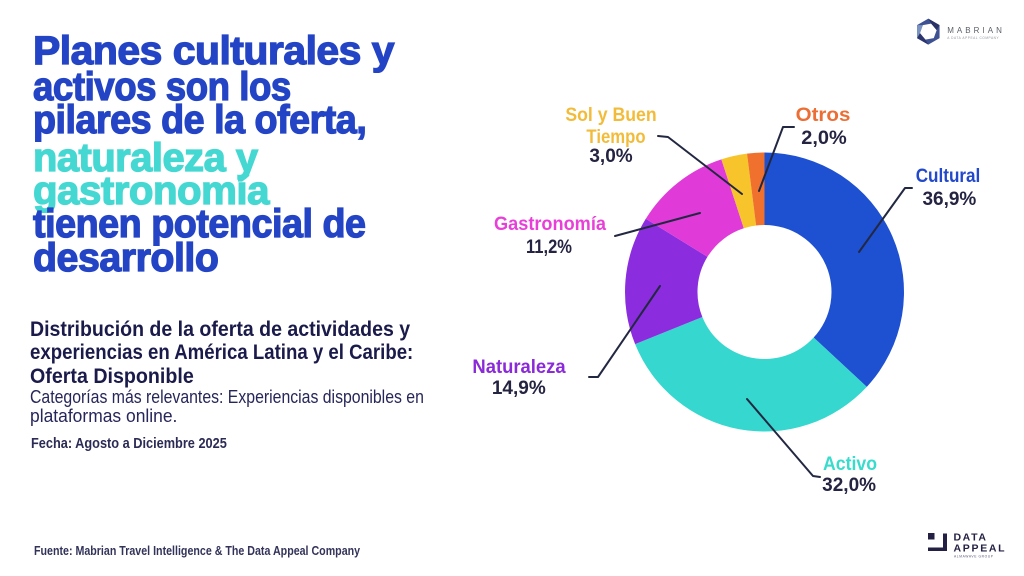  Describe the element at coordinates (973, 38) in the screenshot. I see `svg-text: A DATA APPEAL COMPANY` at that location.